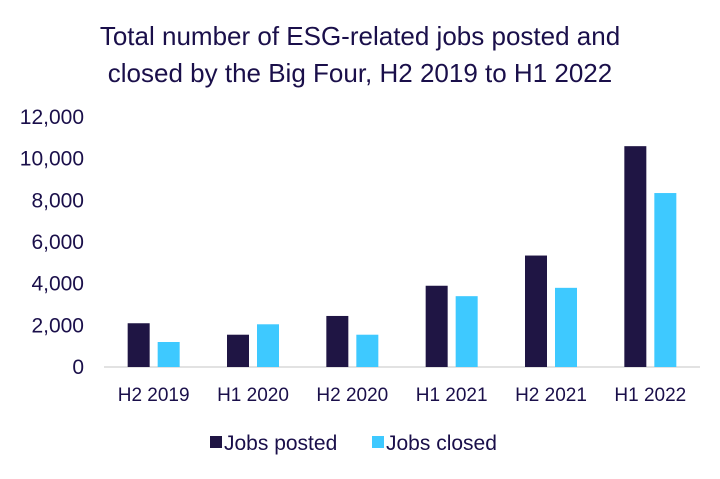 This screenshot has width=720, height=479. Describe the element at coordinates (551, 395) in the screenshot. I see `x-tick-label: H2 2021` at that location.